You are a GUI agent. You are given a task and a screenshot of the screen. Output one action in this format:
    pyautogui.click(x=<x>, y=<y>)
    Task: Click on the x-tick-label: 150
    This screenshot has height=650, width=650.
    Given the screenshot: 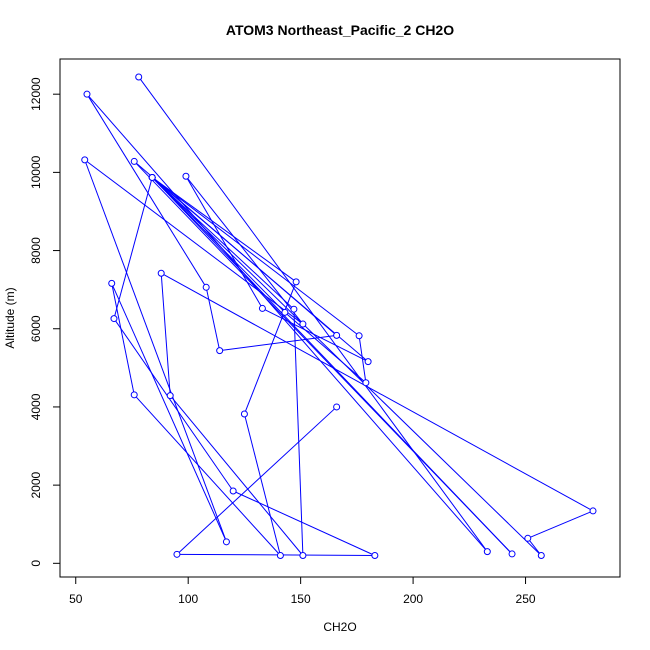 What is the action you would take?
    pyautogui.click(x=301, y=599)
    